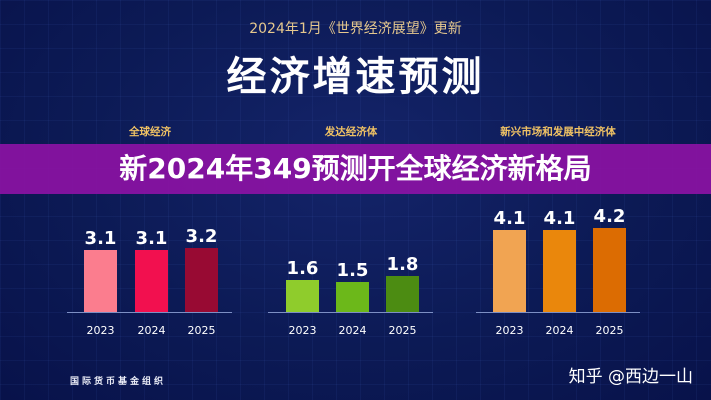 Image resolution: width=711 pixels, height=400 pixels. I want to click on banner: 新2024年349预测开全球经济新格局, so click(355, 169).